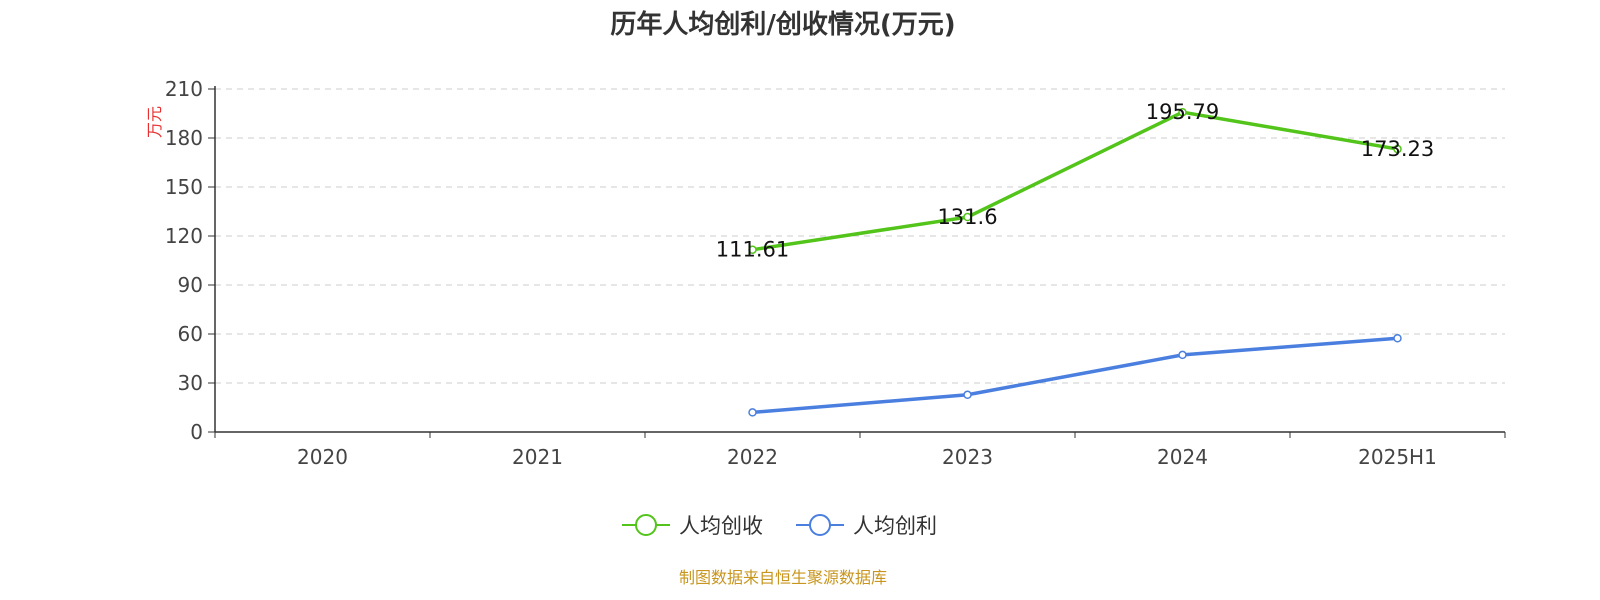 The height and width of the screenshot is (600, 1600). Describe the element at coordinates (1182, 457) in the screenshot. I see `x-tick-label: 2024` at that location.